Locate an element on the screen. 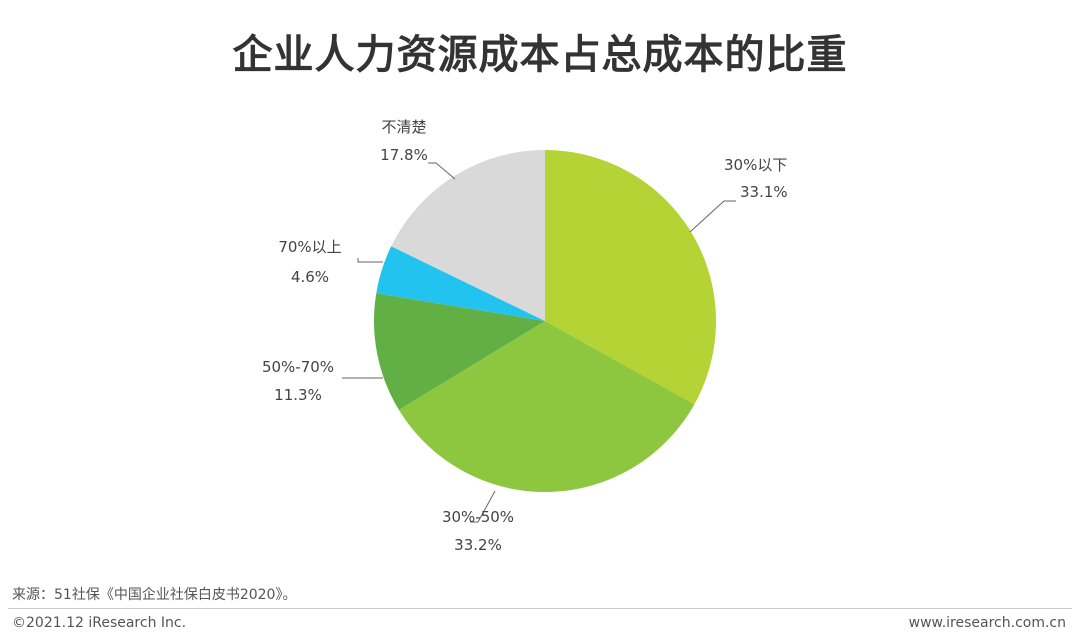 This screenshot has height=644, width=1080. slice-category-label: 50%-70% is located at coordinates (298, 367).